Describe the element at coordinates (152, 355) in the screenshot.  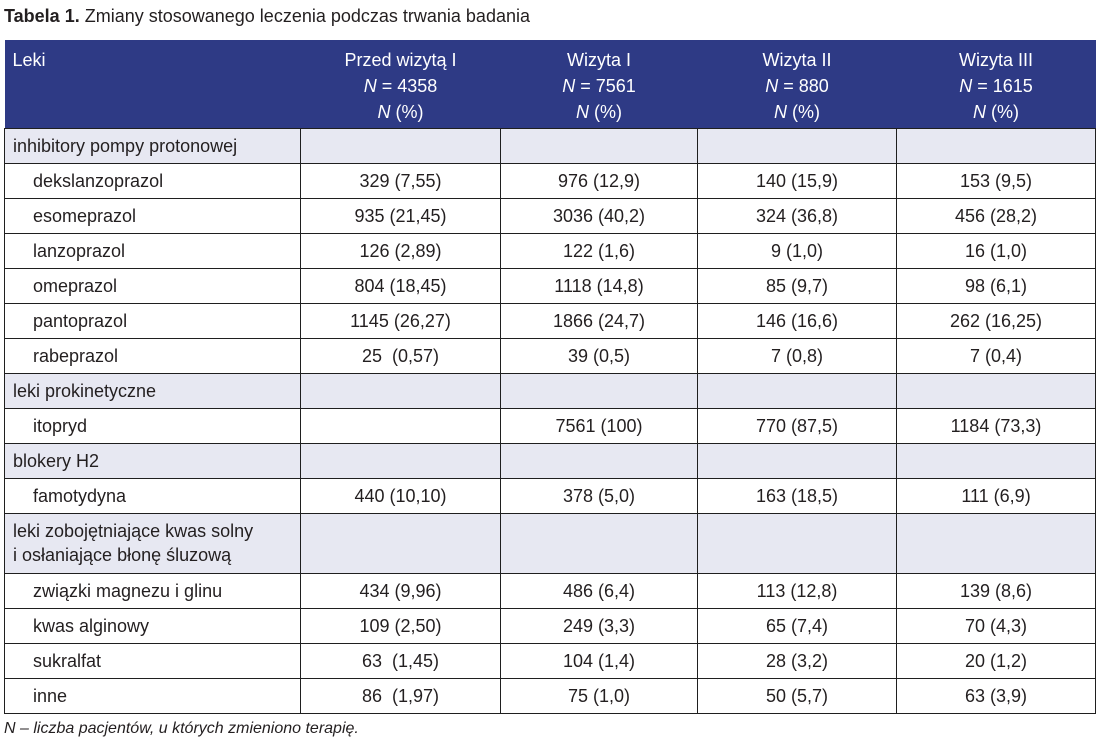
I see `drug-name: rabeprazol` at that location.